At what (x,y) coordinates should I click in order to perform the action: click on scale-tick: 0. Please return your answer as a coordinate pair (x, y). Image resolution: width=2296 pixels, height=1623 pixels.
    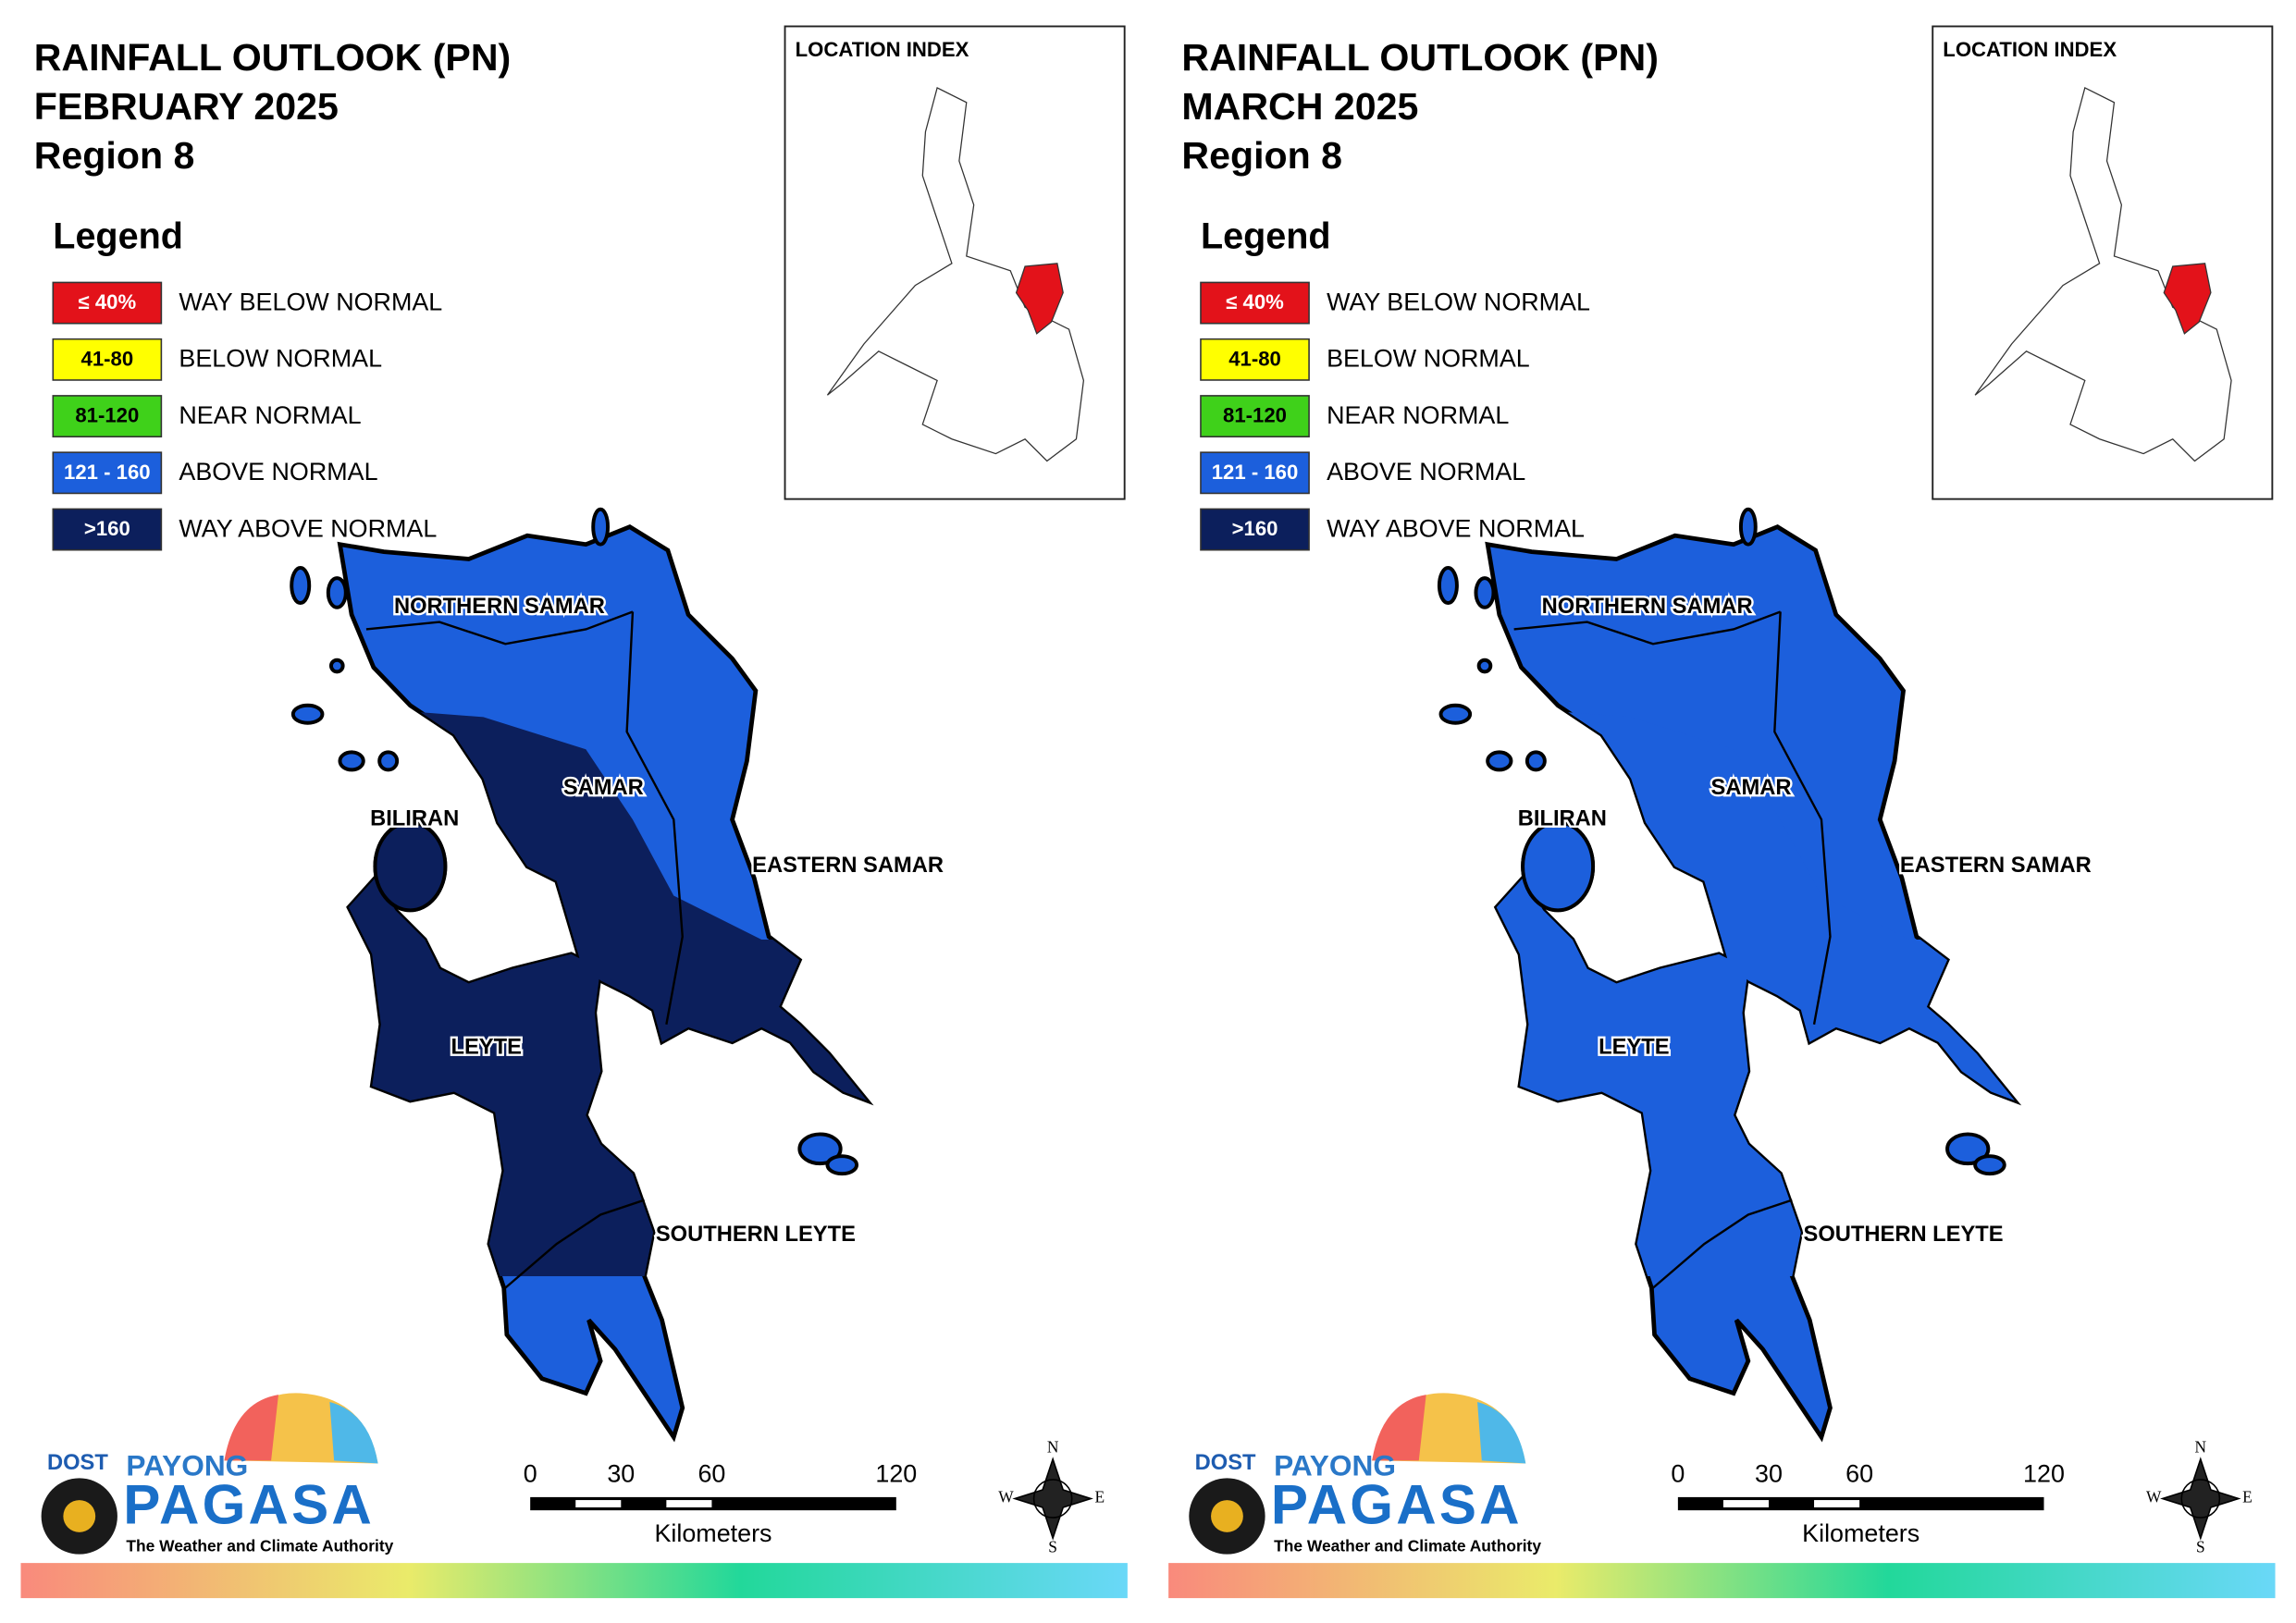
    Looking at the image, I should click on (530, 1473).